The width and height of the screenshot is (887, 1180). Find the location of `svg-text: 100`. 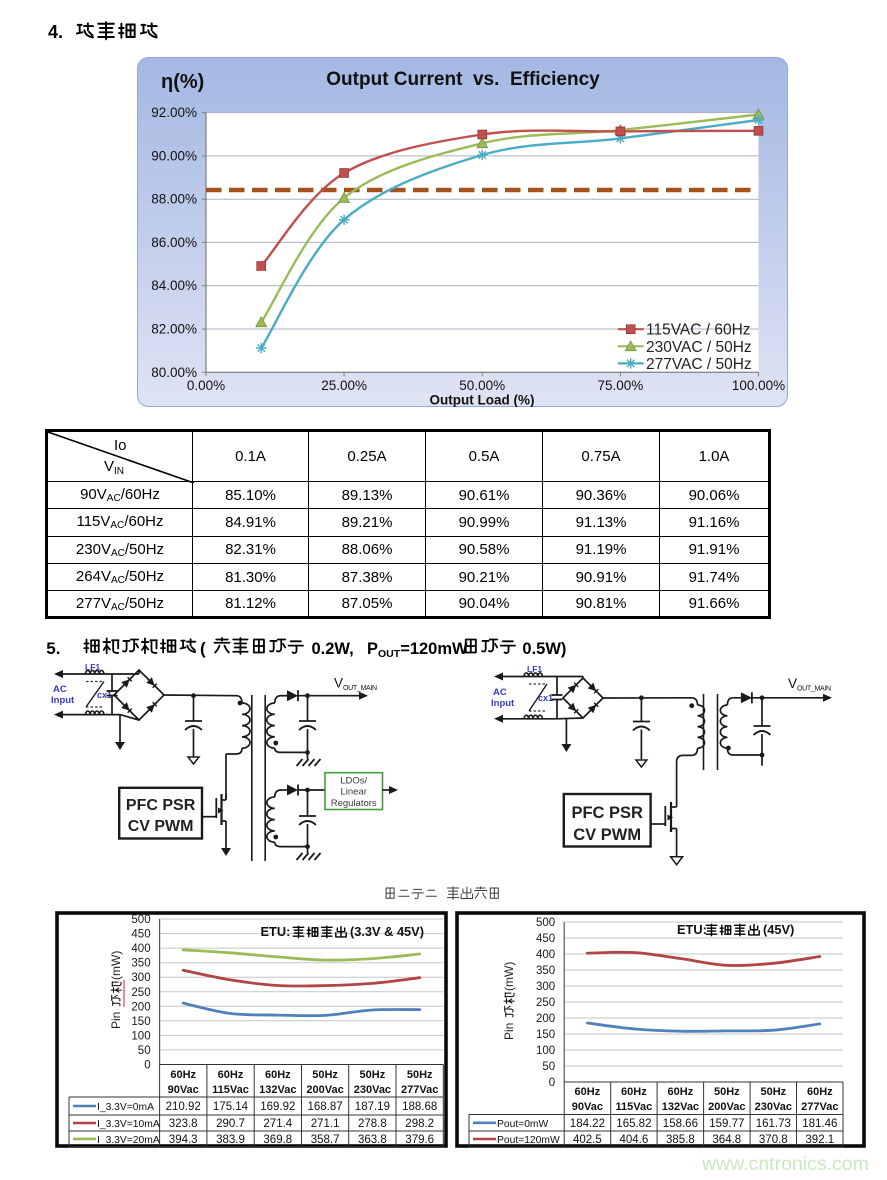

svg-text: 100 is located at coordinates (545, 1051).